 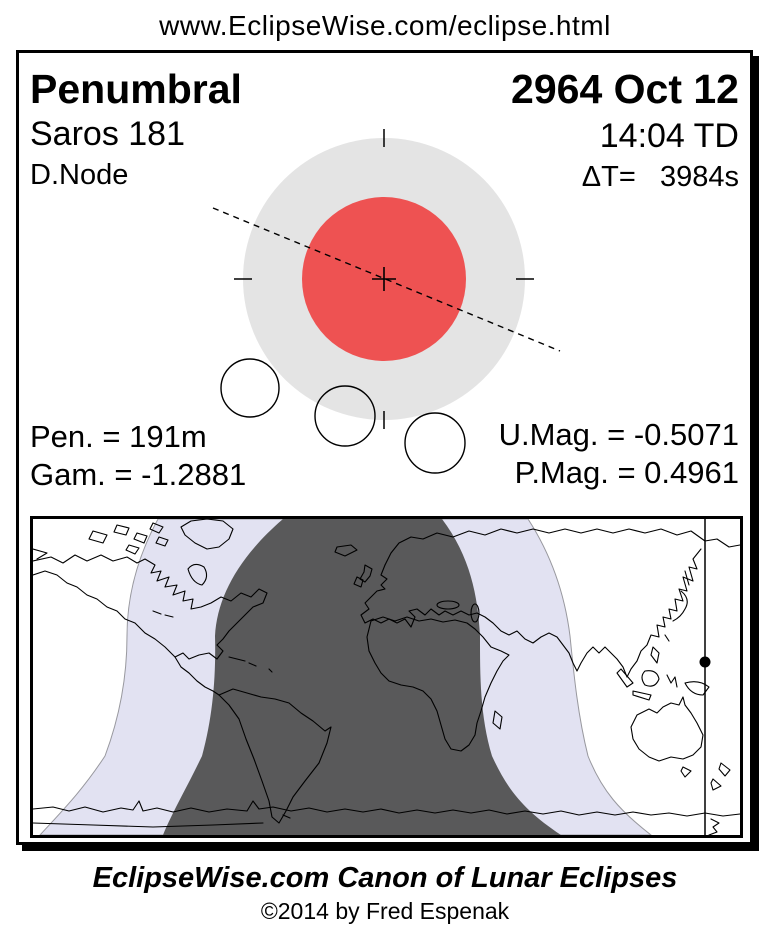 I want to click on saros-label: Saros 181, so click(x=107, y=134).